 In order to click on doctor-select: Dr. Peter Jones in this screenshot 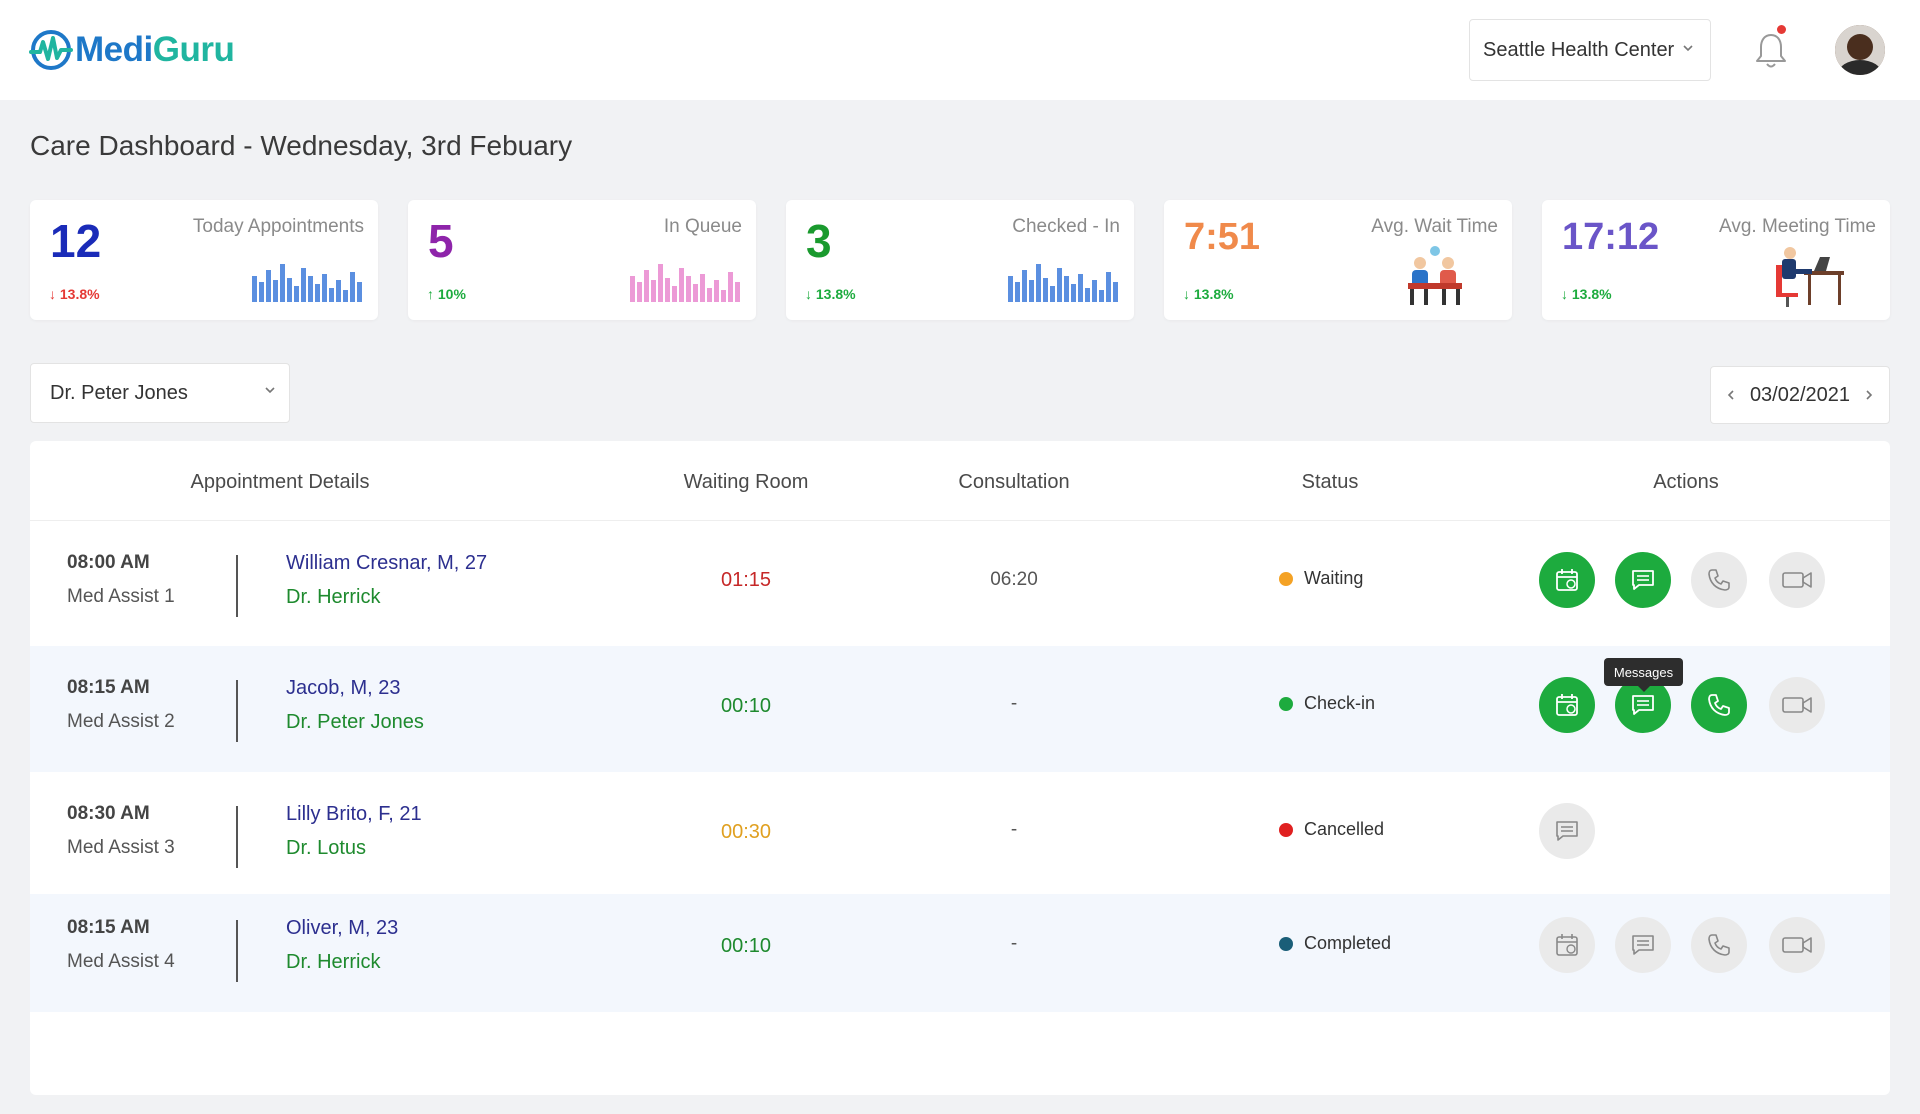, I will do `click(160, 393)`.